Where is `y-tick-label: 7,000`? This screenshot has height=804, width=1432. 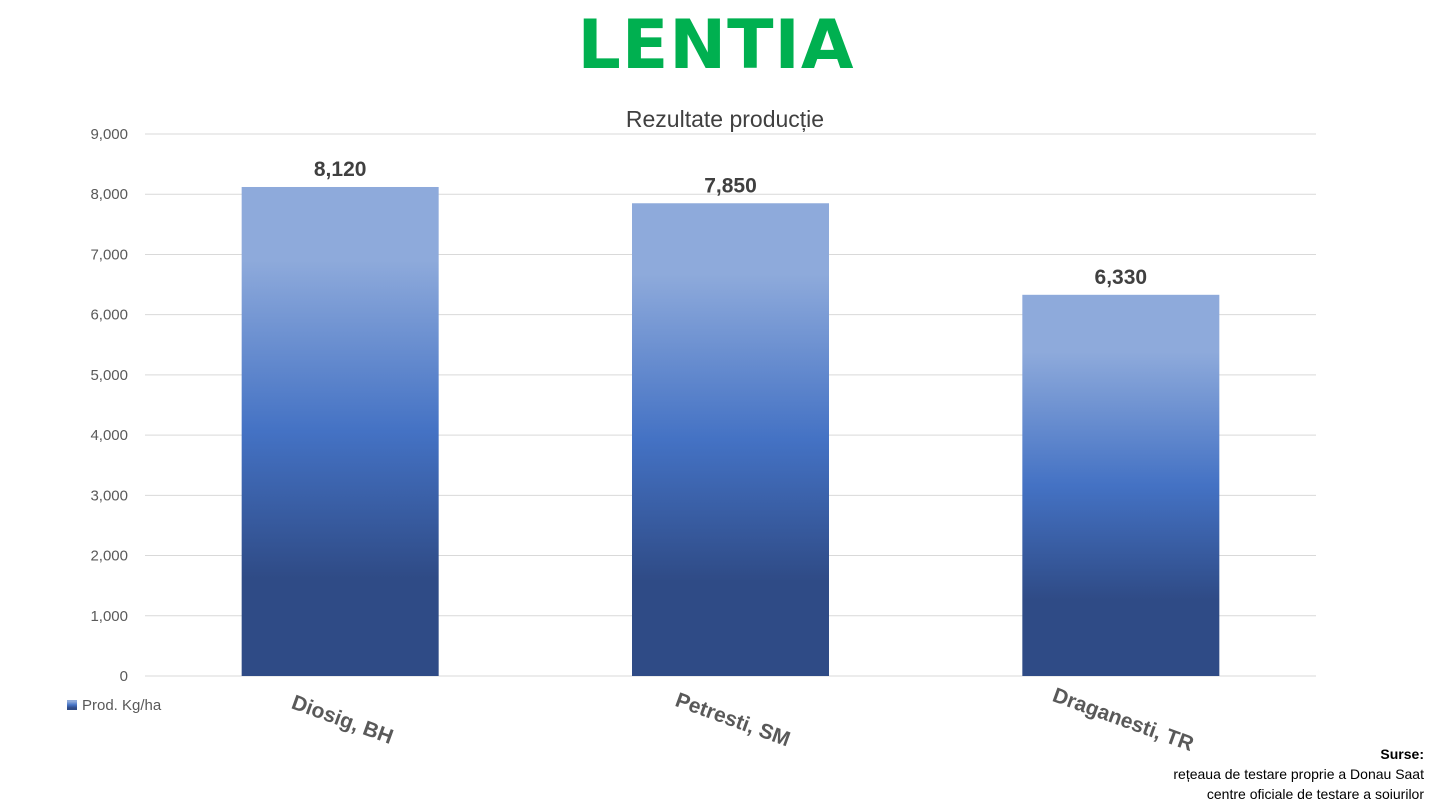 y-tick-label: 7,000 is located at coordinates (109, 254).